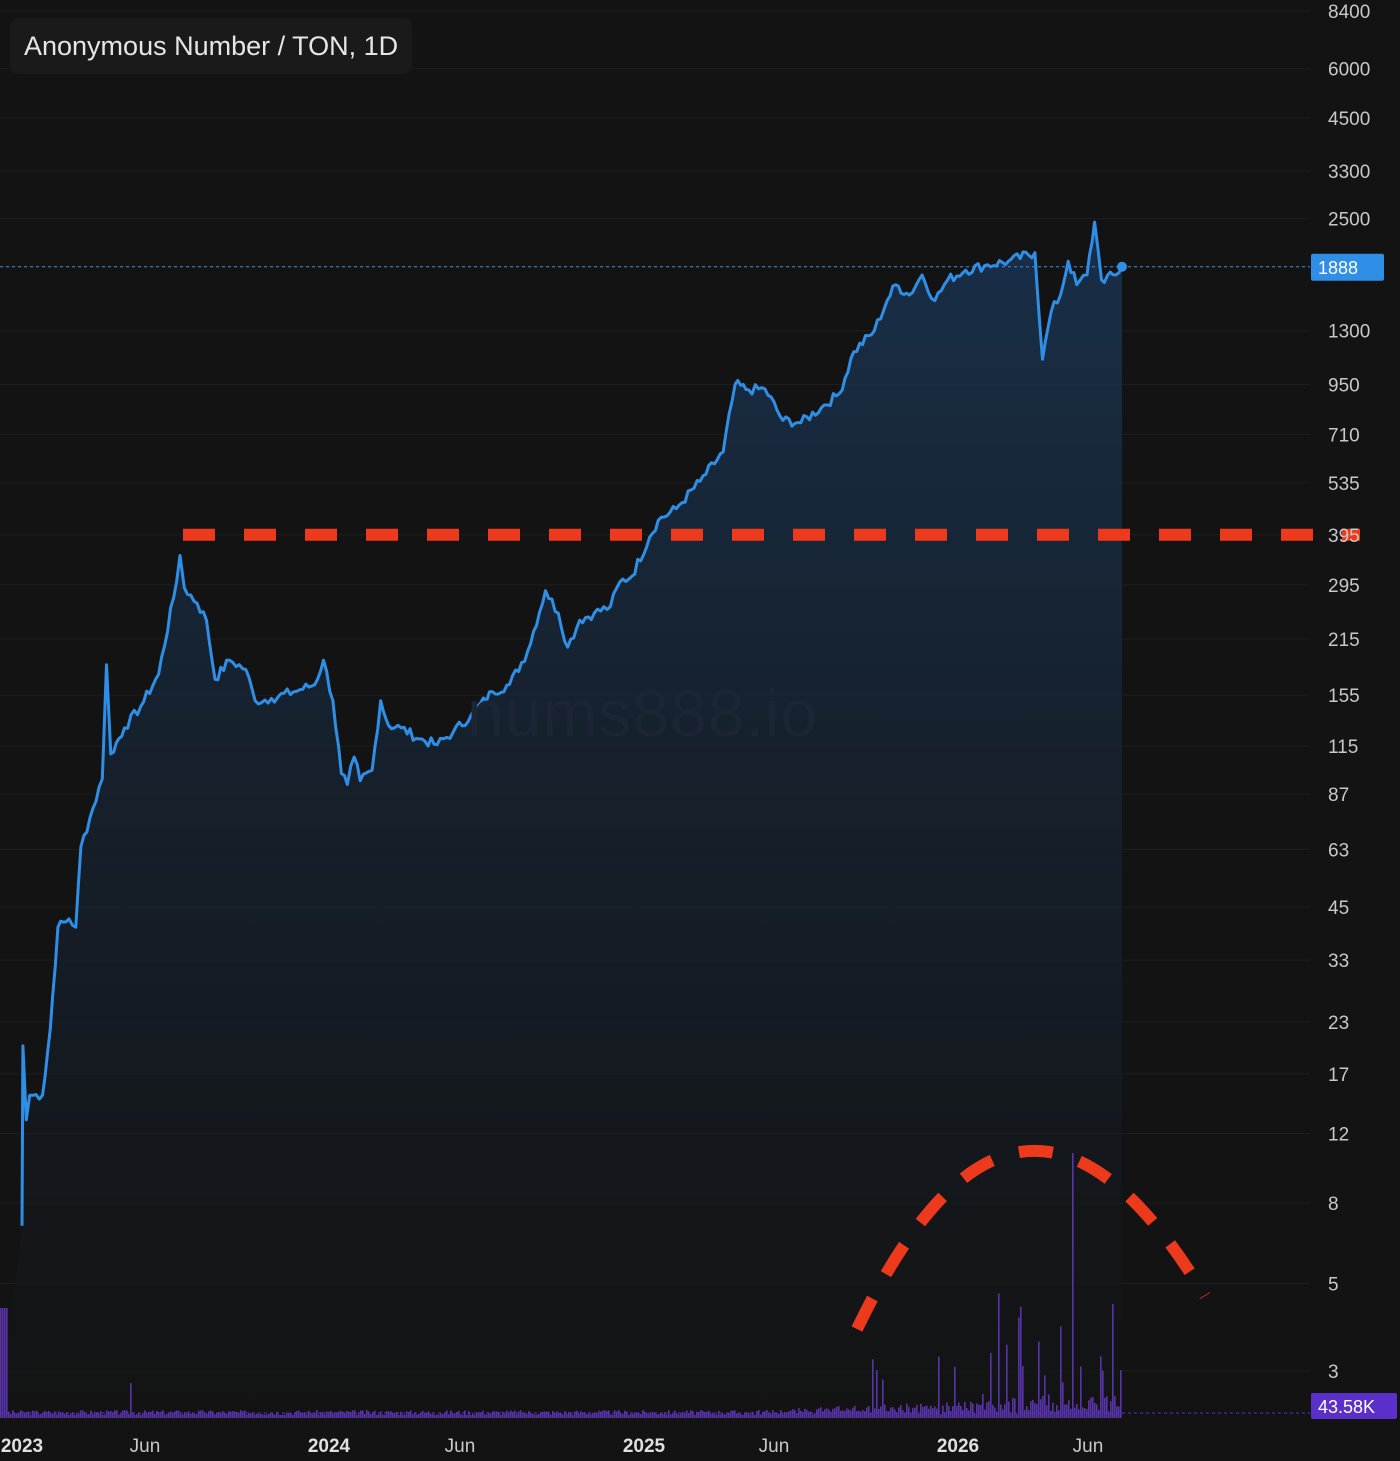 This screenshot has width=1400, height=1461. Describe the element at coordinates (1343, 747) in the screenshot. I see `y-tick-label: 115` at that location.